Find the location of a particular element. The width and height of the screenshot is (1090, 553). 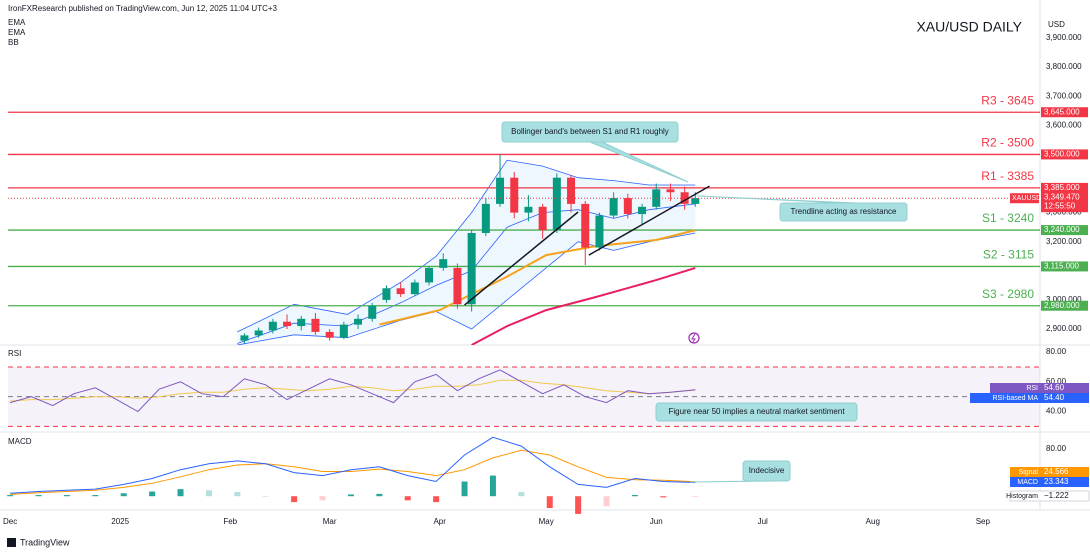

symbol-label: XAUUSD is located at coordinates (1026, 198).